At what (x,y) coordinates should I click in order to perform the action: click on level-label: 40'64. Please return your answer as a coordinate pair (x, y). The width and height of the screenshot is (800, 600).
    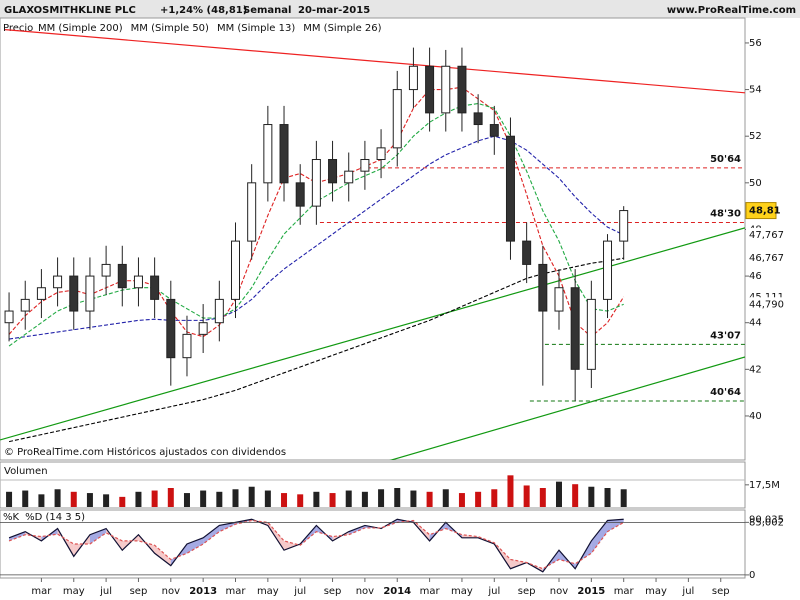
    Looking at the image, I should click on (725, 392).